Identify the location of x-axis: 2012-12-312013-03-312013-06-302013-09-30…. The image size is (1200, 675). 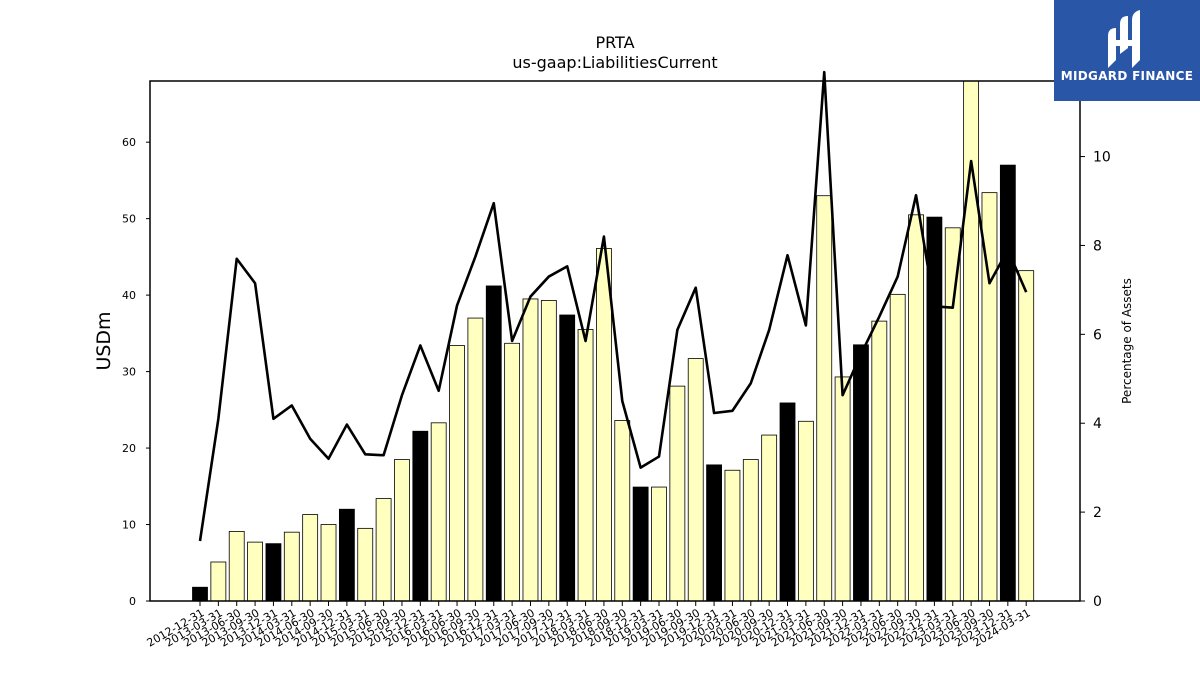
(589, 625).